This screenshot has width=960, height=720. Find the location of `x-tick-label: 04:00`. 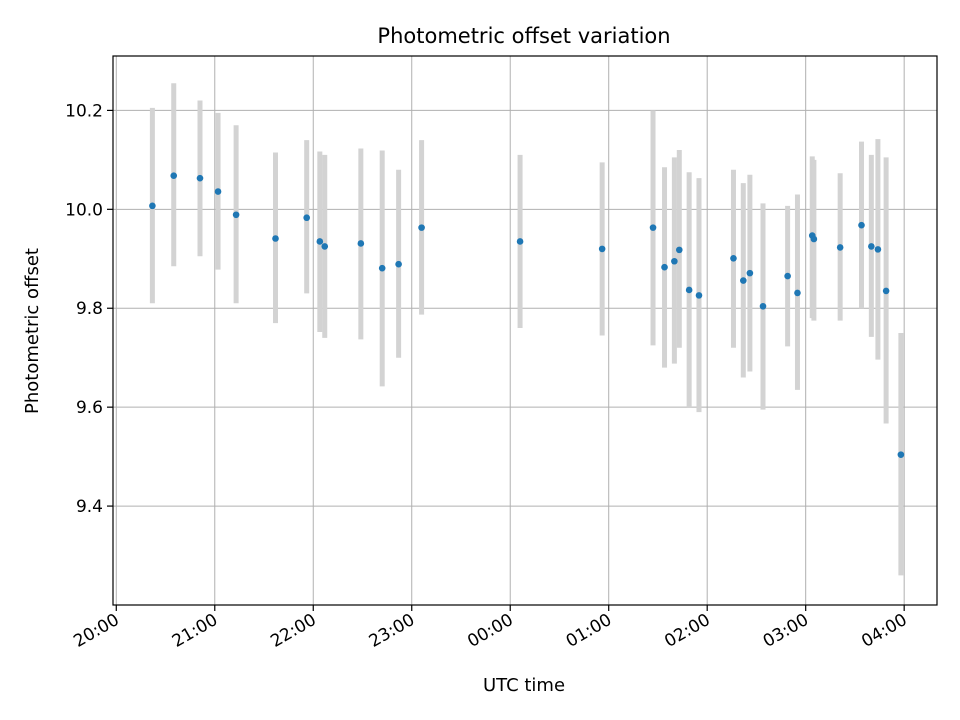

x-tick-label: 04:00 is located at coordinates (884, 631).